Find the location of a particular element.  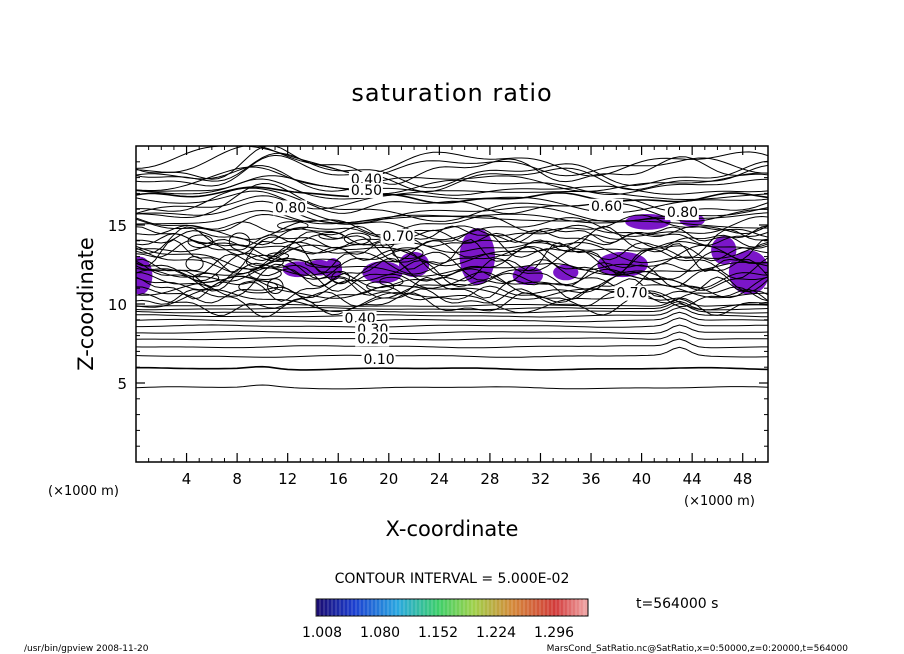

x-tick-label: 12 is located at coordinates (287, 479).